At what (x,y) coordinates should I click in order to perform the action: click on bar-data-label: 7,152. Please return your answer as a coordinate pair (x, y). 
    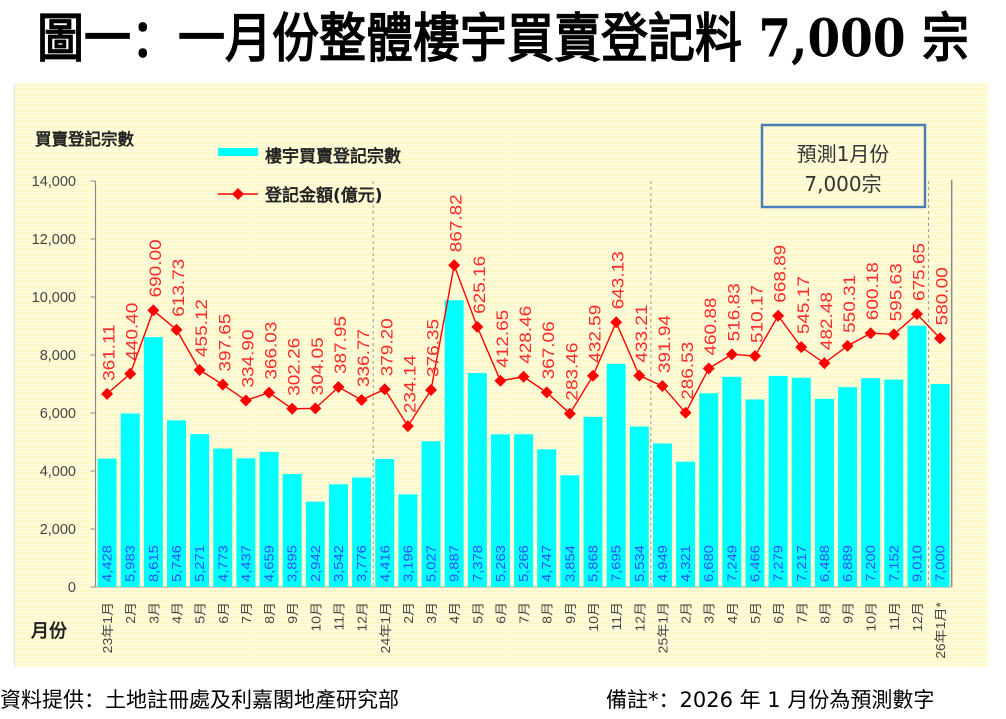
    Looking at the image, I should click on (894, 563).